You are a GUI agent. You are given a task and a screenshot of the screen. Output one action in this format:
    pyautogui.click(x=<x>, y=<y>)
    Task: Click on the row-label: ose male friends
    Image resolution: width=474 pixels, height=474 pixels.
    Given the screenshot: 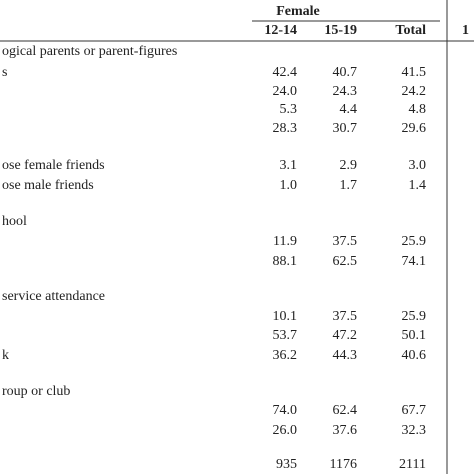 What is the action you would take?
    pyautogui.click(x=48, y=185)
    